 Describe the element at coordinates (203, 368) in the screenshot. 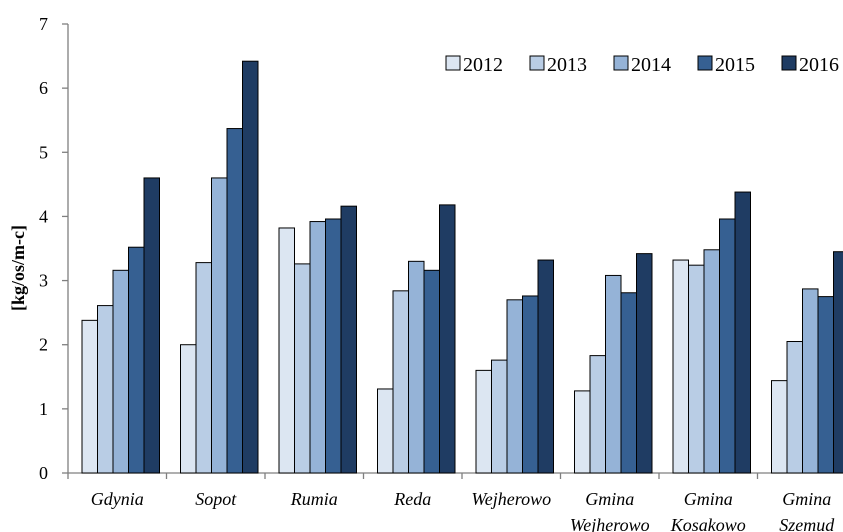

I see `bar-2013-sopot` at that location.